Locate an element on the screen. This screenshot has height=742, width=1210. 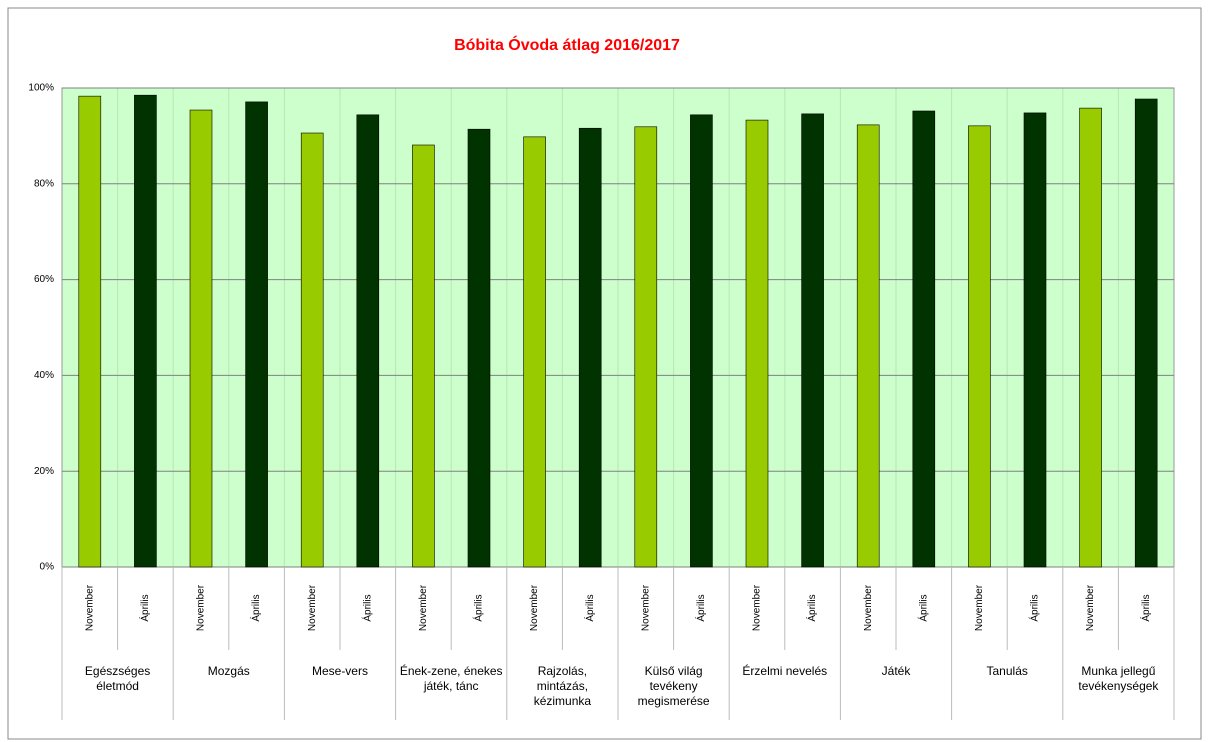
group-label: Ének-zene, énekes játék, tánc is located at coordinates (451, 678).